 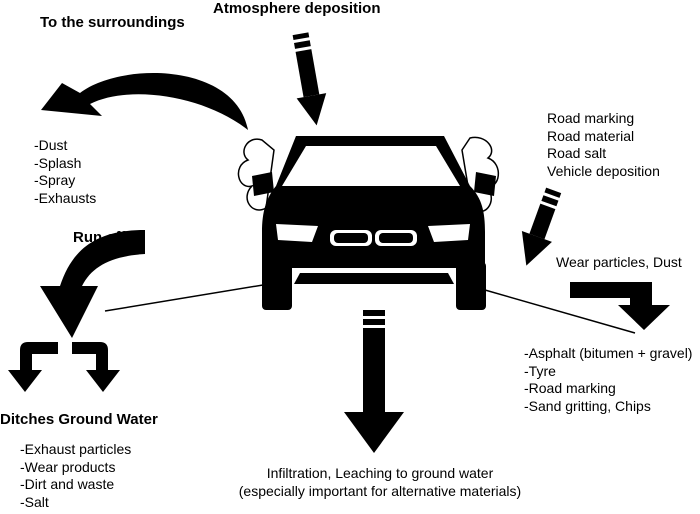 I want to click on wear-item: -Tyre, so click(x=540, y=370).